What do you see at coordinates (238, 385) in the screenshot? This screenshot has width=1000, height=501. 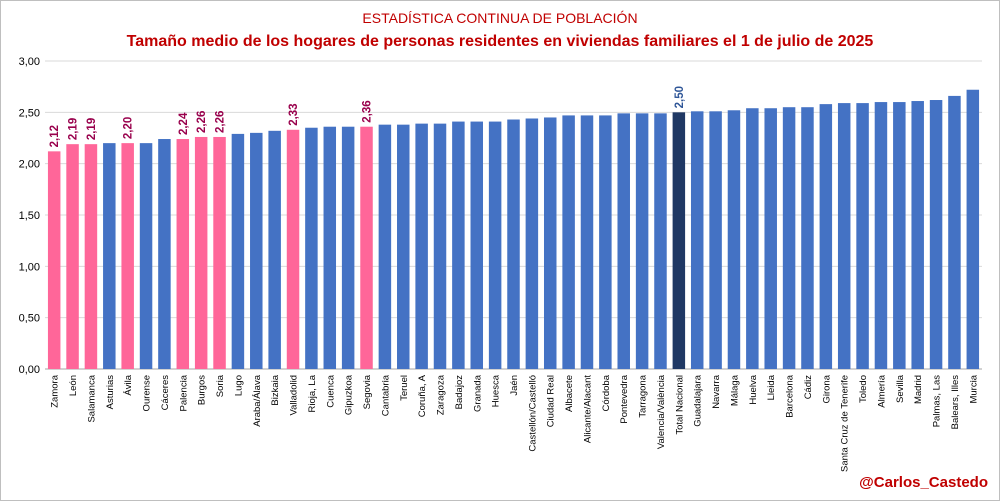 I see `category-label: Lugo` at bounding box center [238, 385].